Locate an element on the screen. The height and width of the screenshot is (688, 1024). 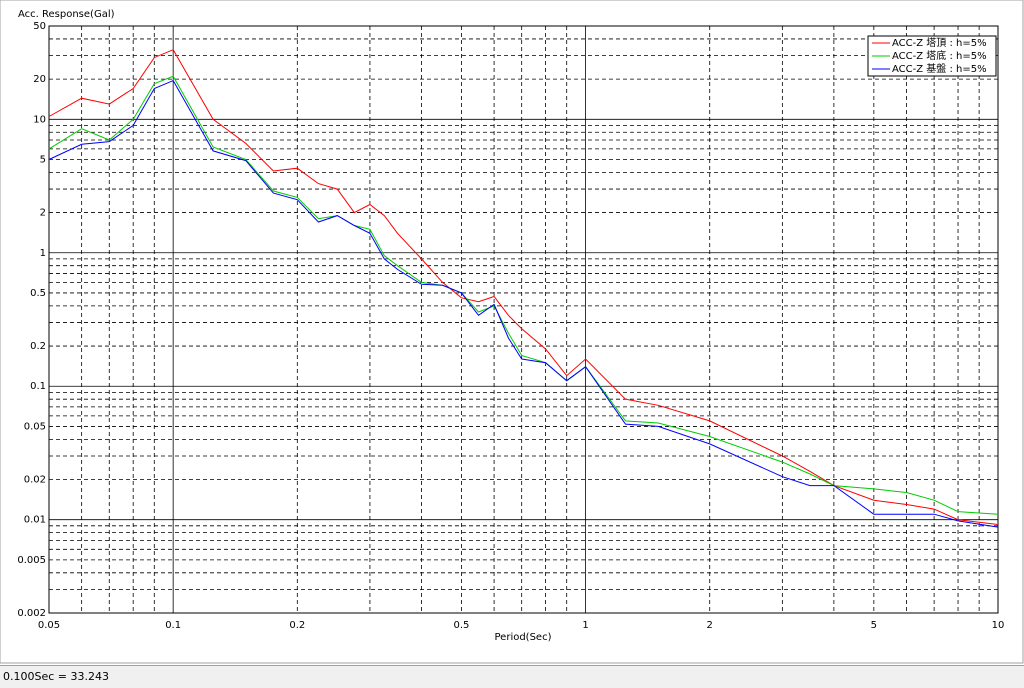
y-tick-label: 0.05 is located at coordinates (35, 426).